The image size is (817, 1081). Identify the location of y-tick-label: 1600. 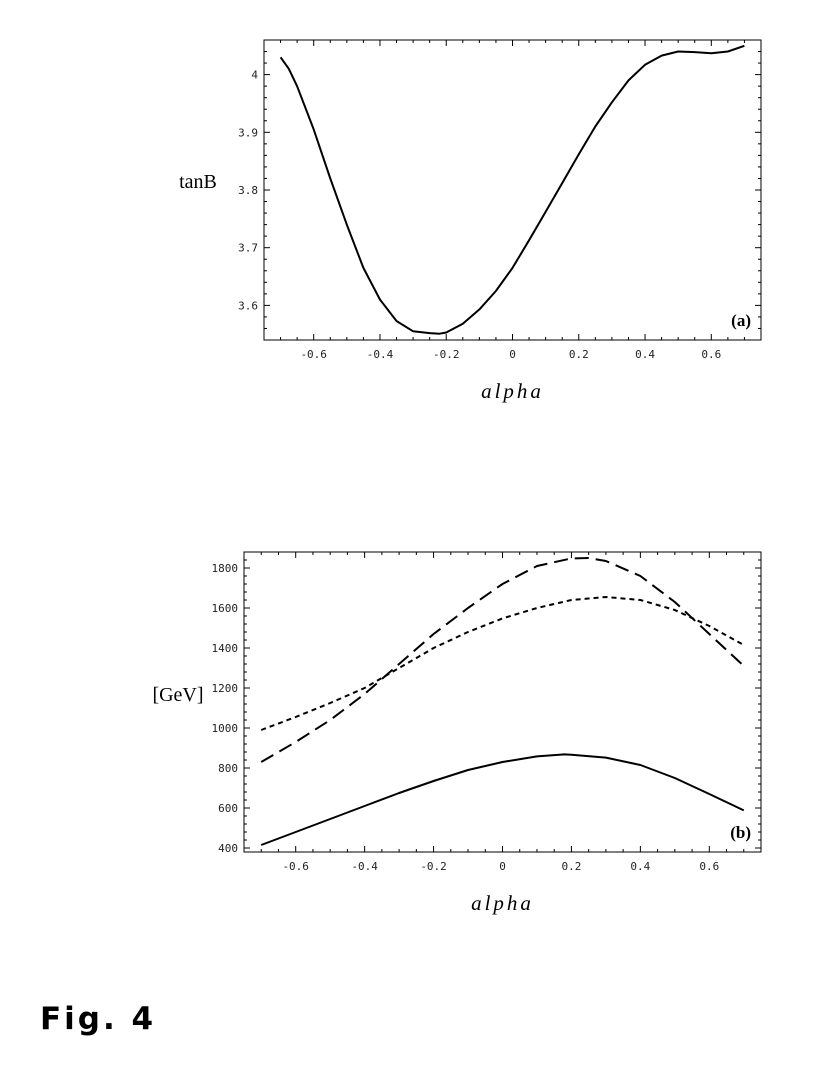
(225, 608).